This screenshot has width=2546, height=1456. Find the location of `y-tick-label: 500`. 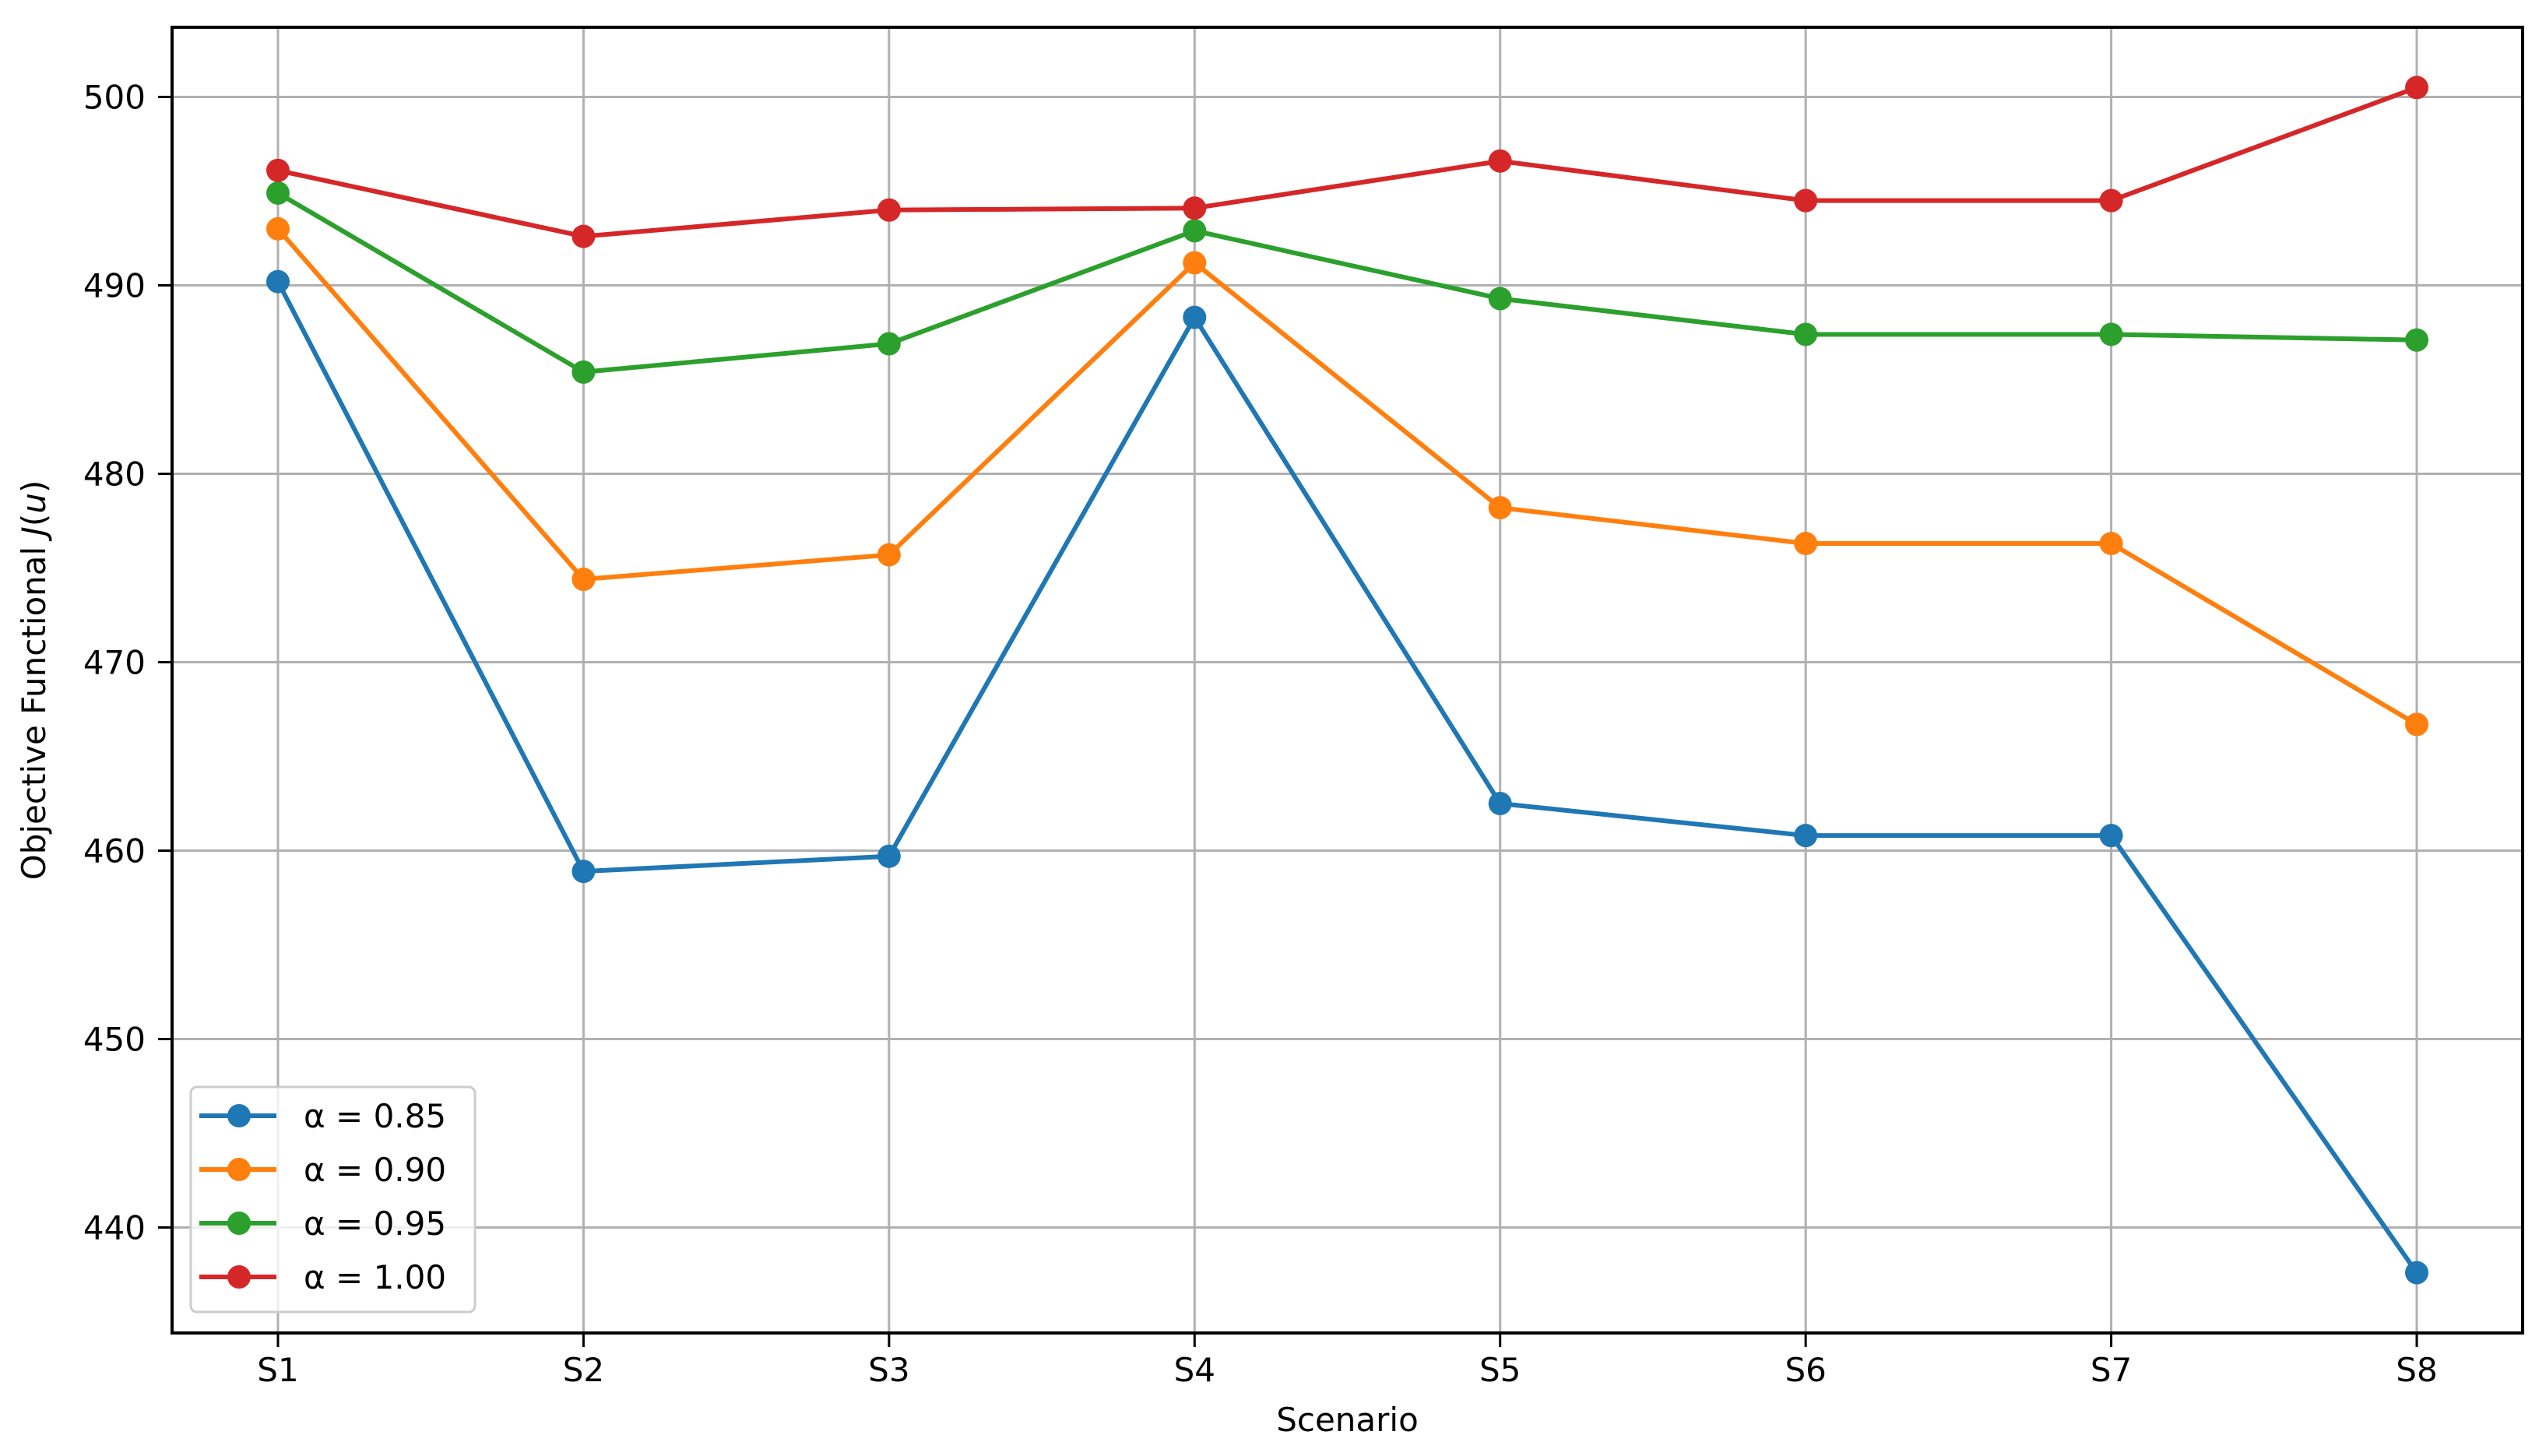

y-tick-label: 500 is located at coordinates (114, 98).